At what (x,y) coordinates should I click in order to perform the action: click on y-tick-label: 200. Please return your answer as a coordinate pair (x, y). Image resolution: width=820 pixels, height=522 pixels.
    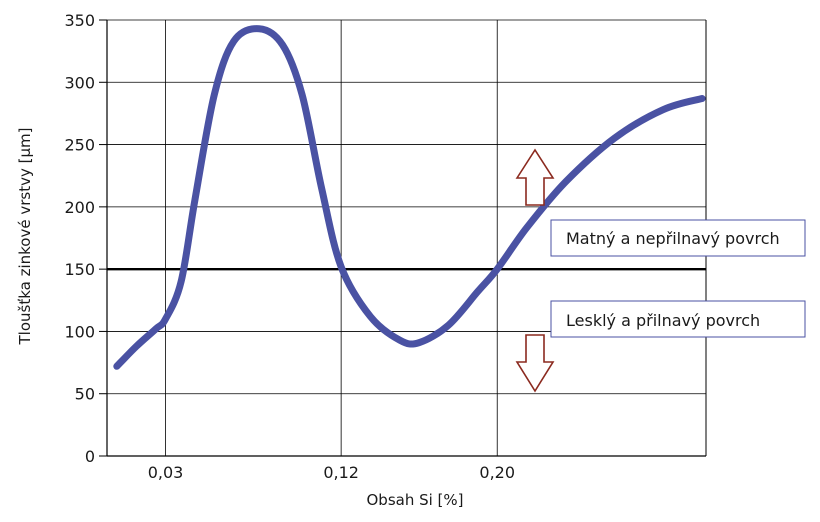
    Looking at the image, I should click on (79, 207).